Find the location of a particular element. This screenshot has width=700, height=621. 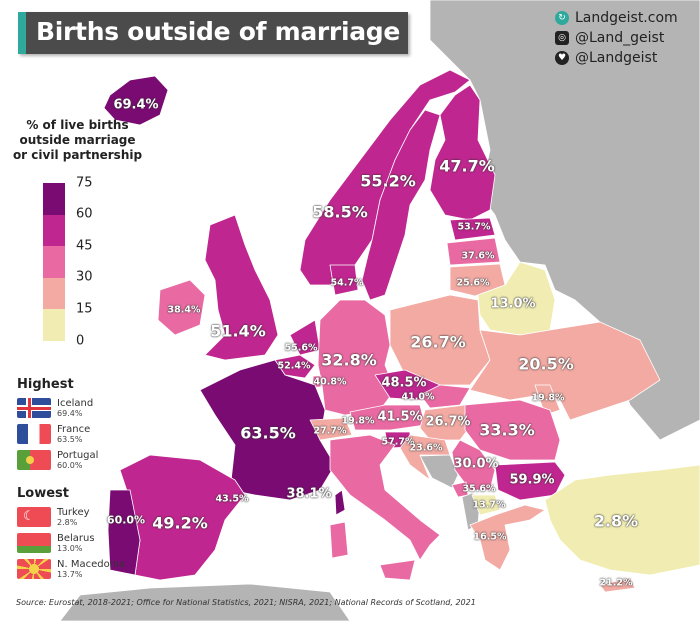

rank-country: France is located at coordinates (74, 429).